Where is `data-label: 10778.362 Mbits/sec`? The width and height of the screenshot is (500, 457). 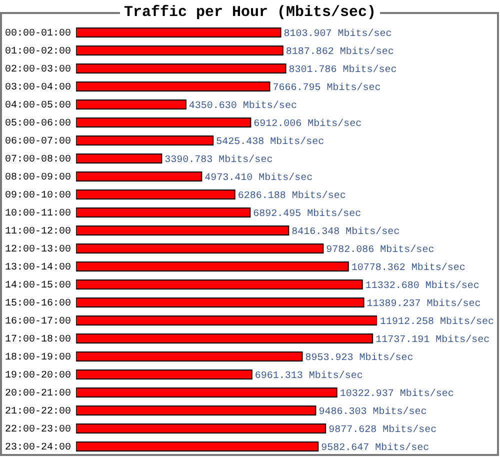 data-label: 10778.362 Mbits/sec is located at coordinates (408, 268).